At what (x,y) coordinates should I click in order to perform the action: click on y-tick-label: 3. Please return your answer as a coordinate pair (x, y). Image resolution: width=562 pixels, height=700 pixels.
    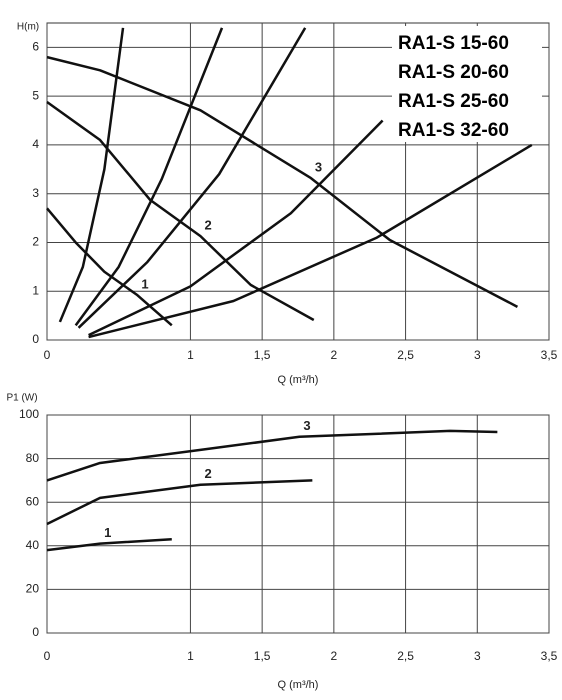
    Looking at the image, I should click on (35, 193).